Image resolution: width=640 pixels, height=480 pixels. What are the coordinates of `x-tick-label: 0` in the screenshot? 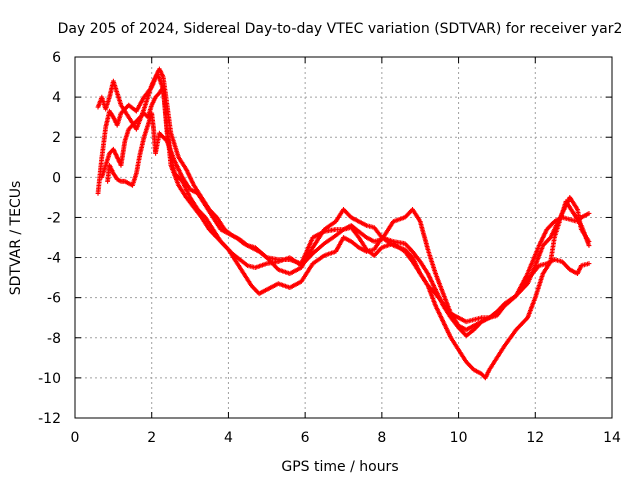 It's located at (75, 438).